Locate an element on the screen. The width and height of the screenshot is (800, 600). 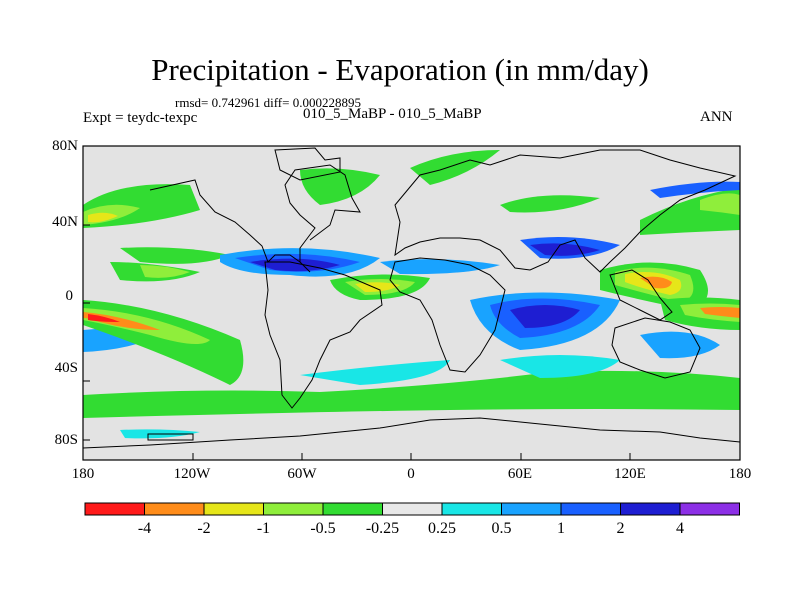
lon-tick-60w: 60W is located at coordinates (302, 474).